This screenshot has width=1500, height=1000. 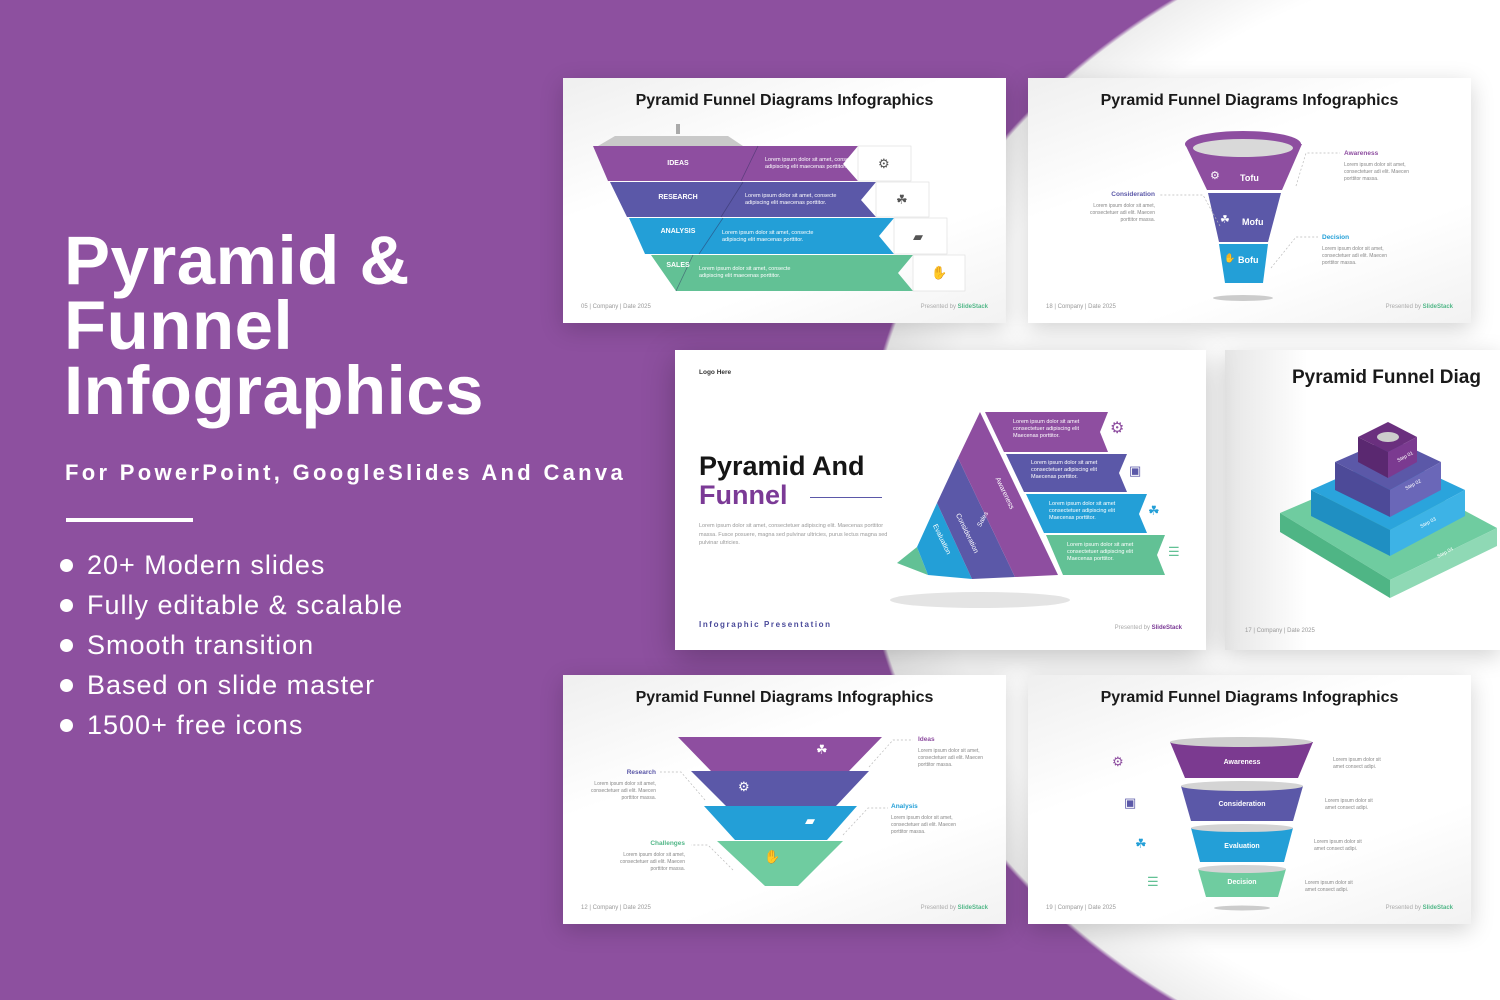 I want to click on arrow-line, so click(x=846, y=497).